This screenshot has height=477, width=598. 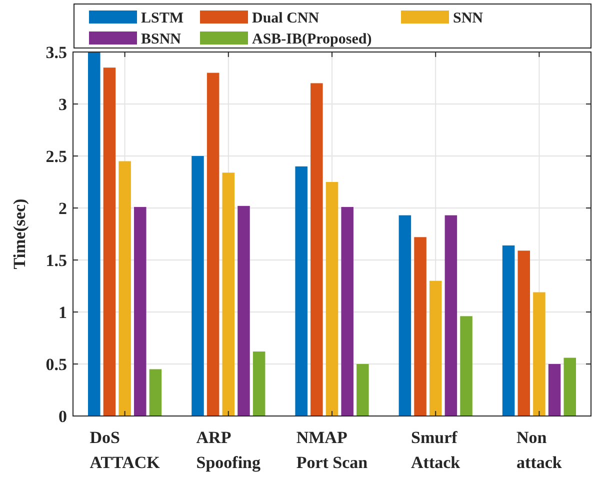 What do you see at coordinates (162, 18) in the screenshot?
I see `legend-label: LSTM` at bounding box center [162, 18].